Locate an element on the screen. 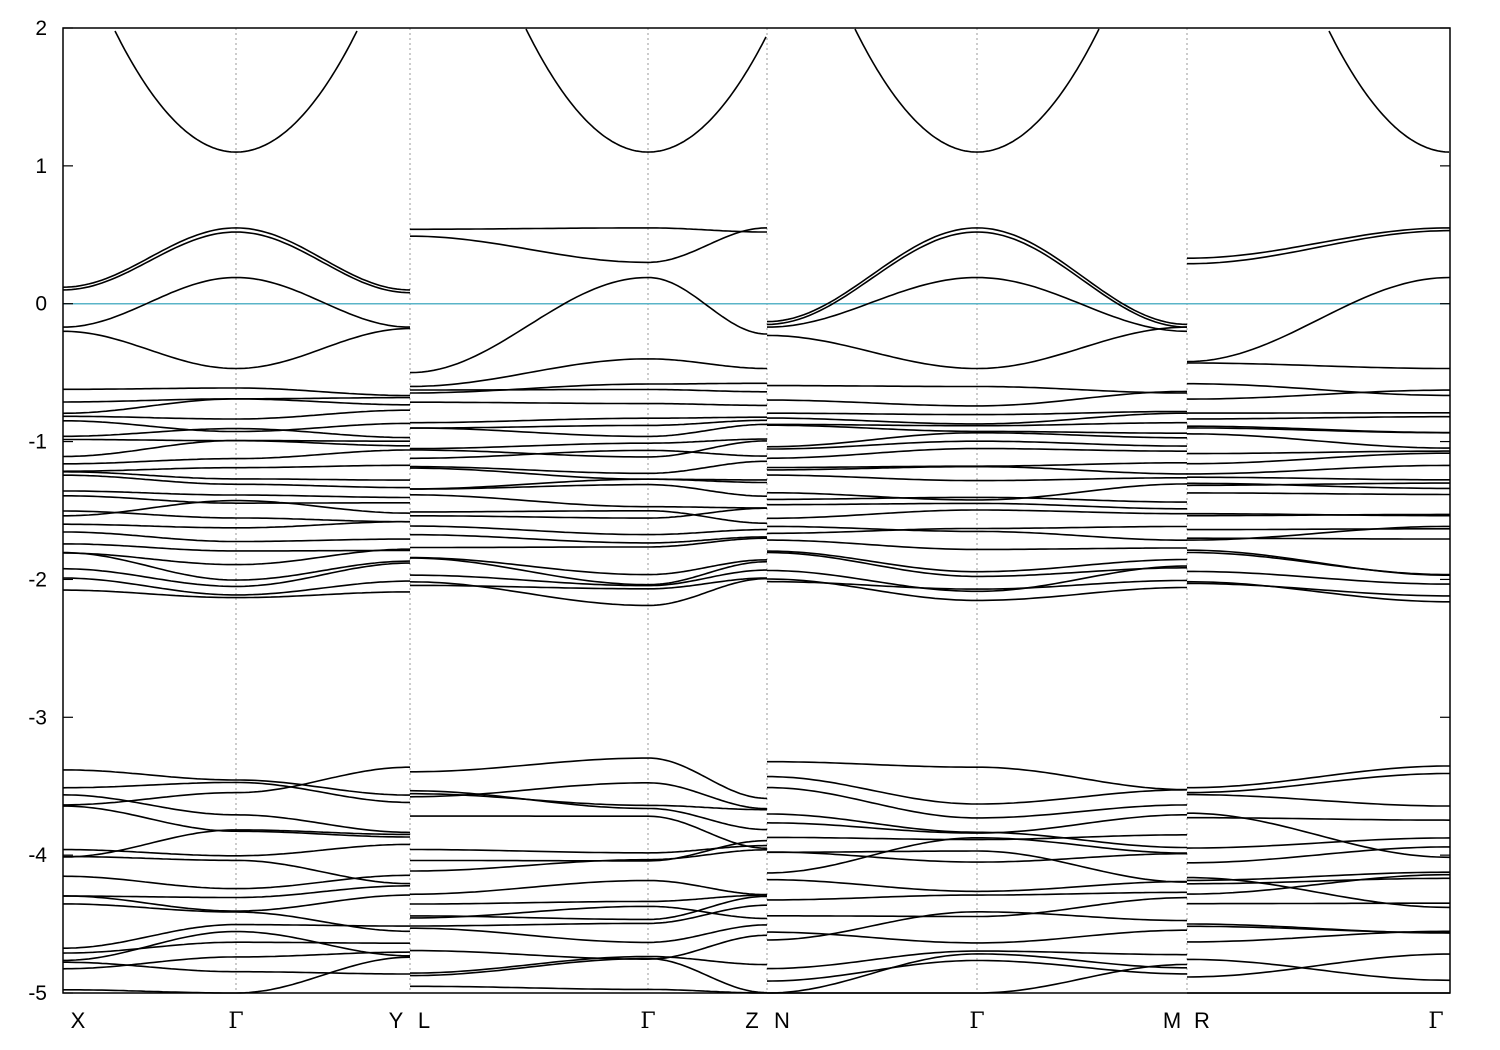 Image resolution: width=1500 pixels, height=1050 pixels. x-kpoint-label: M is located at coordinates (1172, 1020).